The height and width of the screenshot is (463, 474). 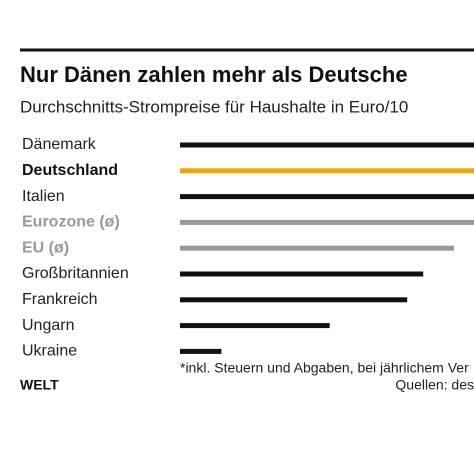 What do you see at coordinates (59, 144) in the screenshot?
I see `category-label: Dänemark` at bounding box center [59, 144].